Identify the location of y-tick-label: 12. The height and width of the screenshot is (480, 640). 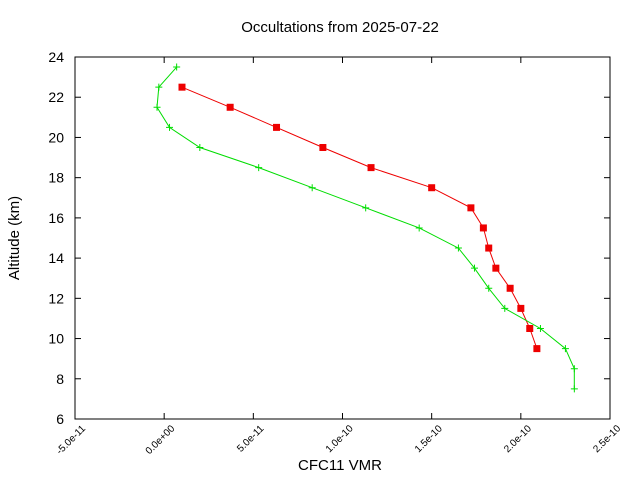
(56, 298).